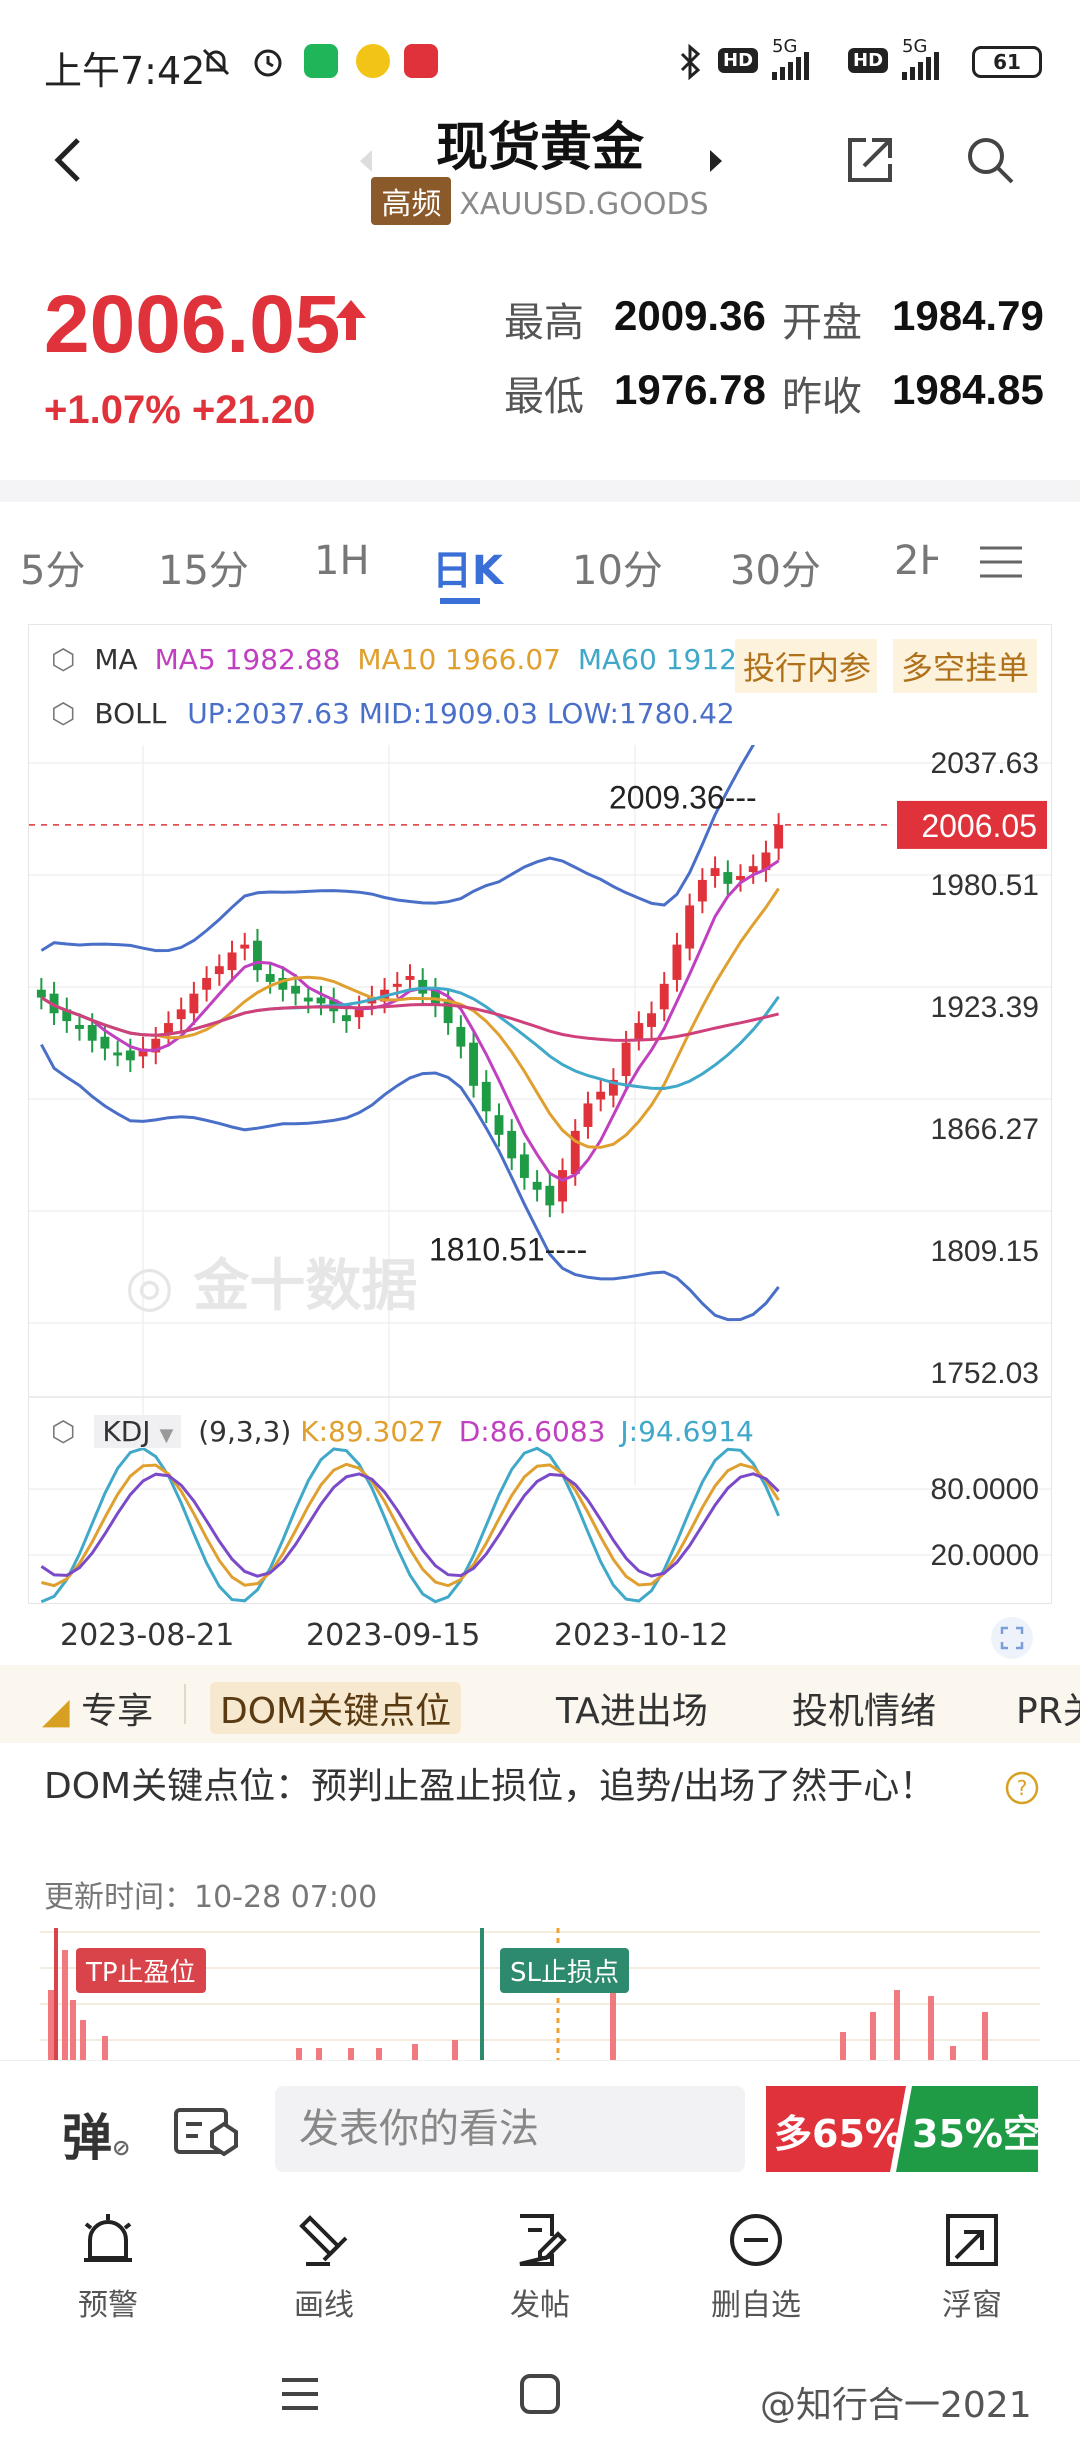 The height and width of the screenshot is (2460, 1080). What do you see at coordinates (870, 160) in the screenshot?
I see `share-icon` at bounding box center [870, 160].